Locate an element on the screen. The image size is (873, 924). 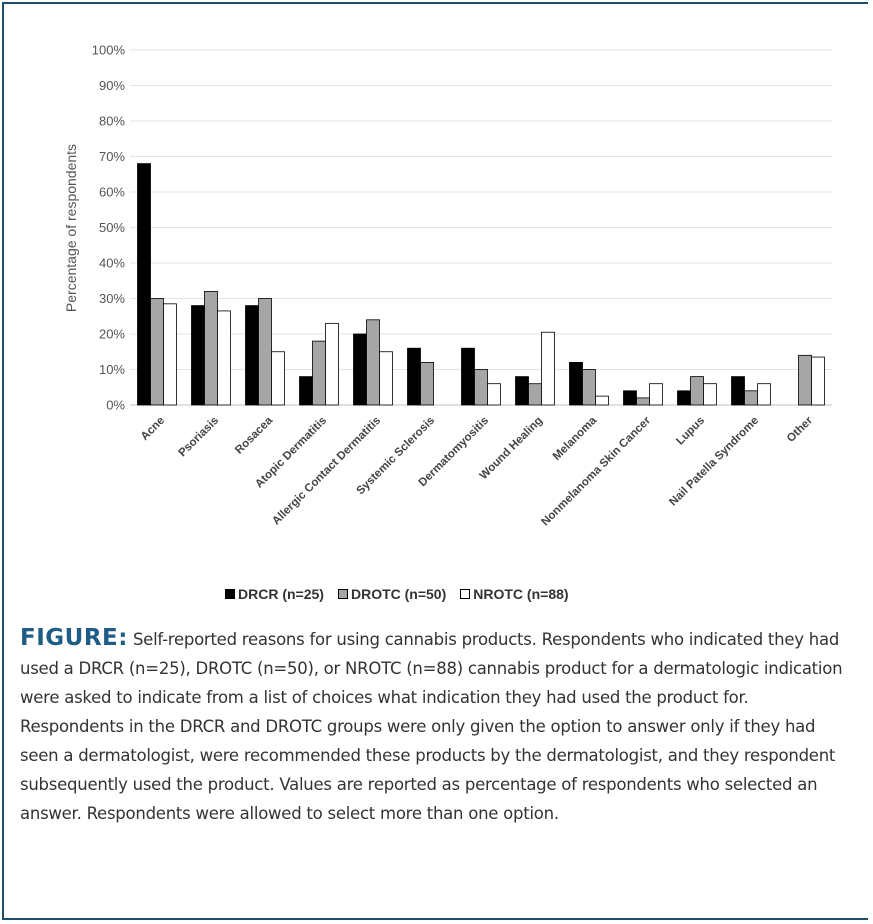
y-tick-label: 0% is located at coordinates (115, 405).